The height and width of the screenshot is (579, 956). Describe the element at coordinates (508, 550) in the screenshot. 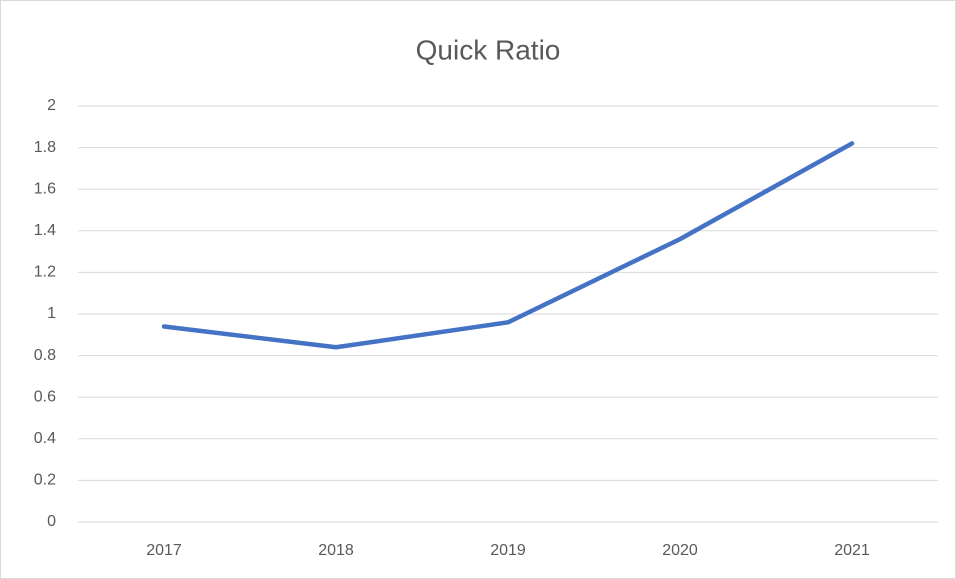

I see `x-tick-label: 2019` at that location.